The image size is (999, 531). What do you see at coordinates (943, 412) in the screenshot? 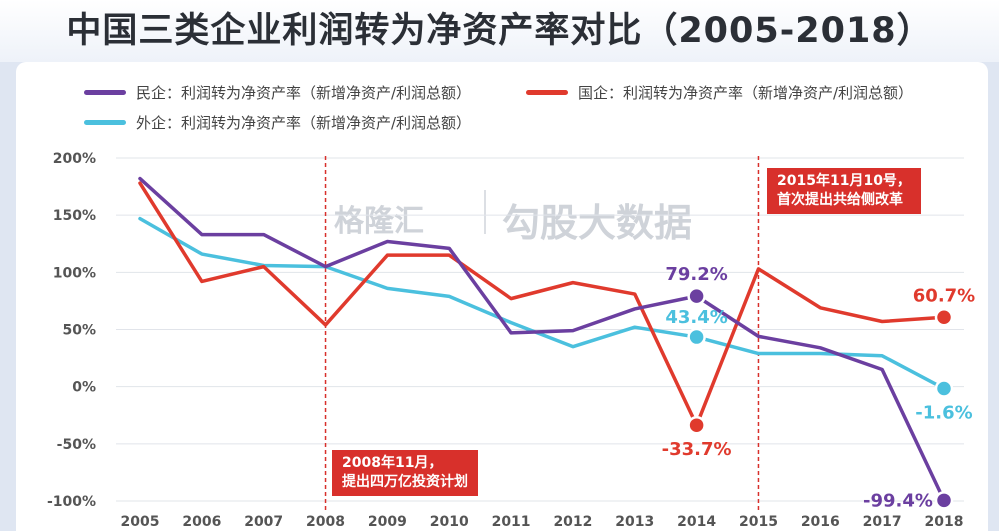
I see `data-label-foreign-2018: -1.6%` at bounding box center [943, 412].